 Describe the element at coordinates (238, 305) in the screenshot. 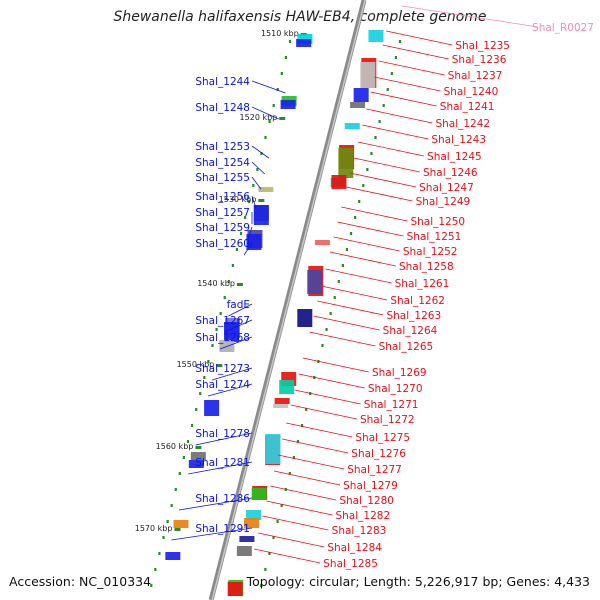

I see `gene-label-fade: fadE` at that location.